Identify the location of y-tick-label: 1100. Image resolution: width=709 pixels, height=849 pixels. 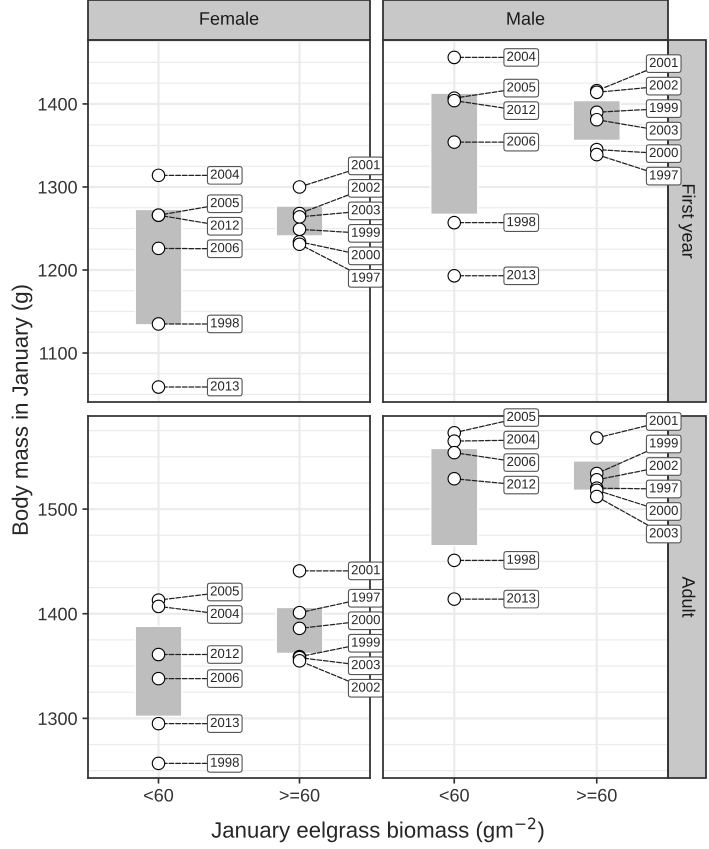
(58, 353).